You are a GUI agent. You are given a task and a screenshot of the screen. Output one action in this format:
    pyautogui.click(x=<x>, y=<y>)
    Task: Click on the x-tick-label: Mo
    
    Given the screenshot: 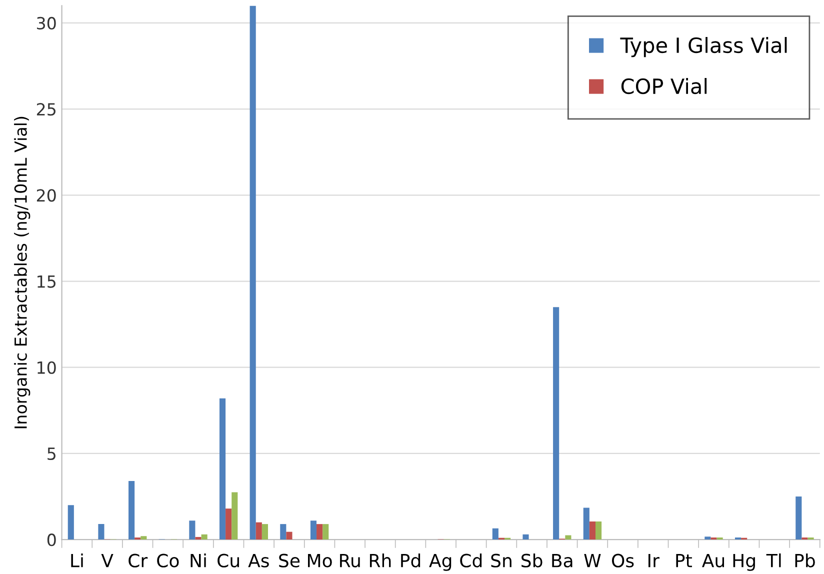 What is the action you would take?
    pyautogui.click(x=320, y=561)
    